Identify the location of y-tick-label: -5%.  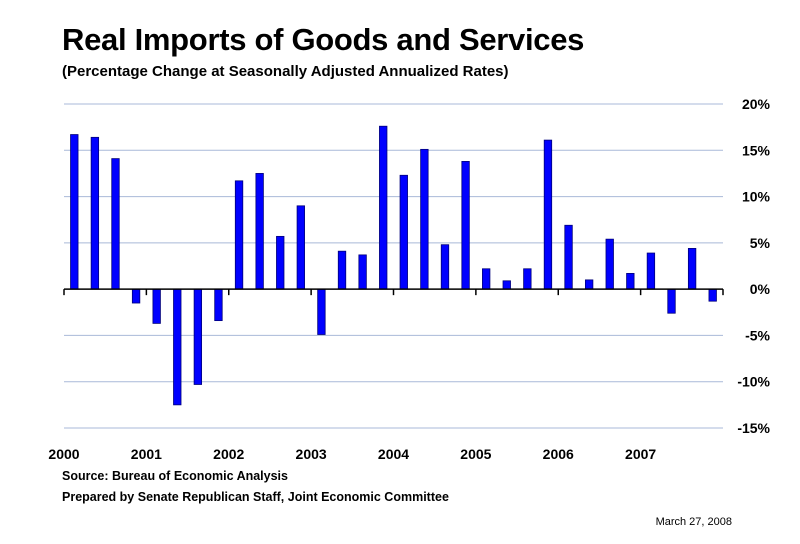
(757, 335).